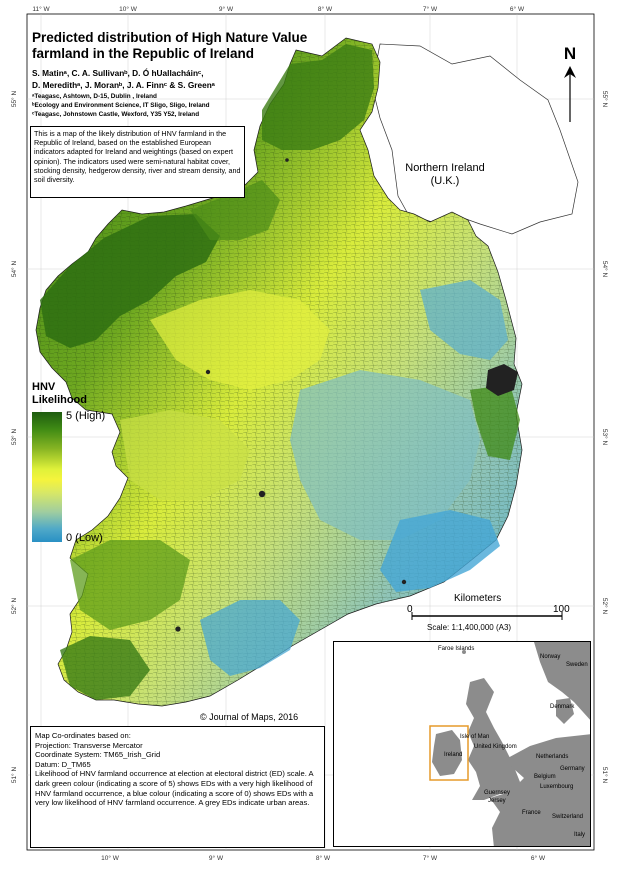 This screenshot has height=876, width=623. Describe the element at coordinates (517, 9) in the screenshot. I see `lon-label-top-5: 6° W` at that location.